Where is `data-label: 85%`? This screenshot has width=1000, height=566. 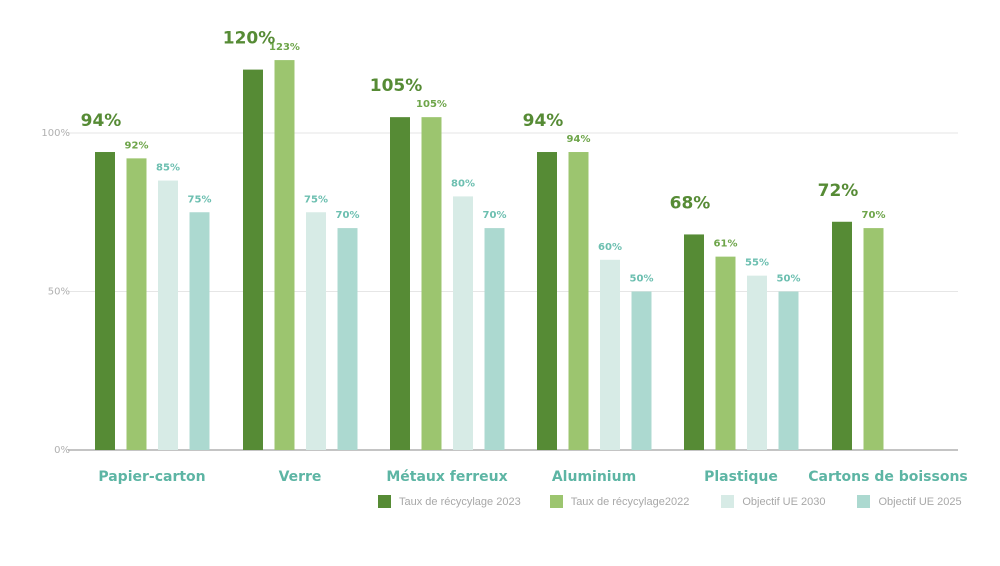
data-label: 85% is located at coordinates (168, 168).